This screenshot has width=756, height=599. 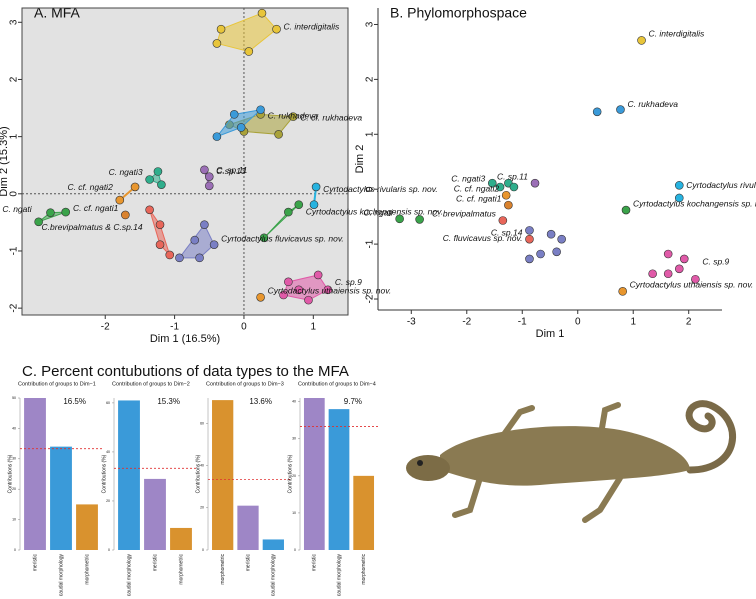 What do you see at coordinates (14, 428) in the screenshot?
I see `y-tick-label: 40` at bounding box center [14, 428].